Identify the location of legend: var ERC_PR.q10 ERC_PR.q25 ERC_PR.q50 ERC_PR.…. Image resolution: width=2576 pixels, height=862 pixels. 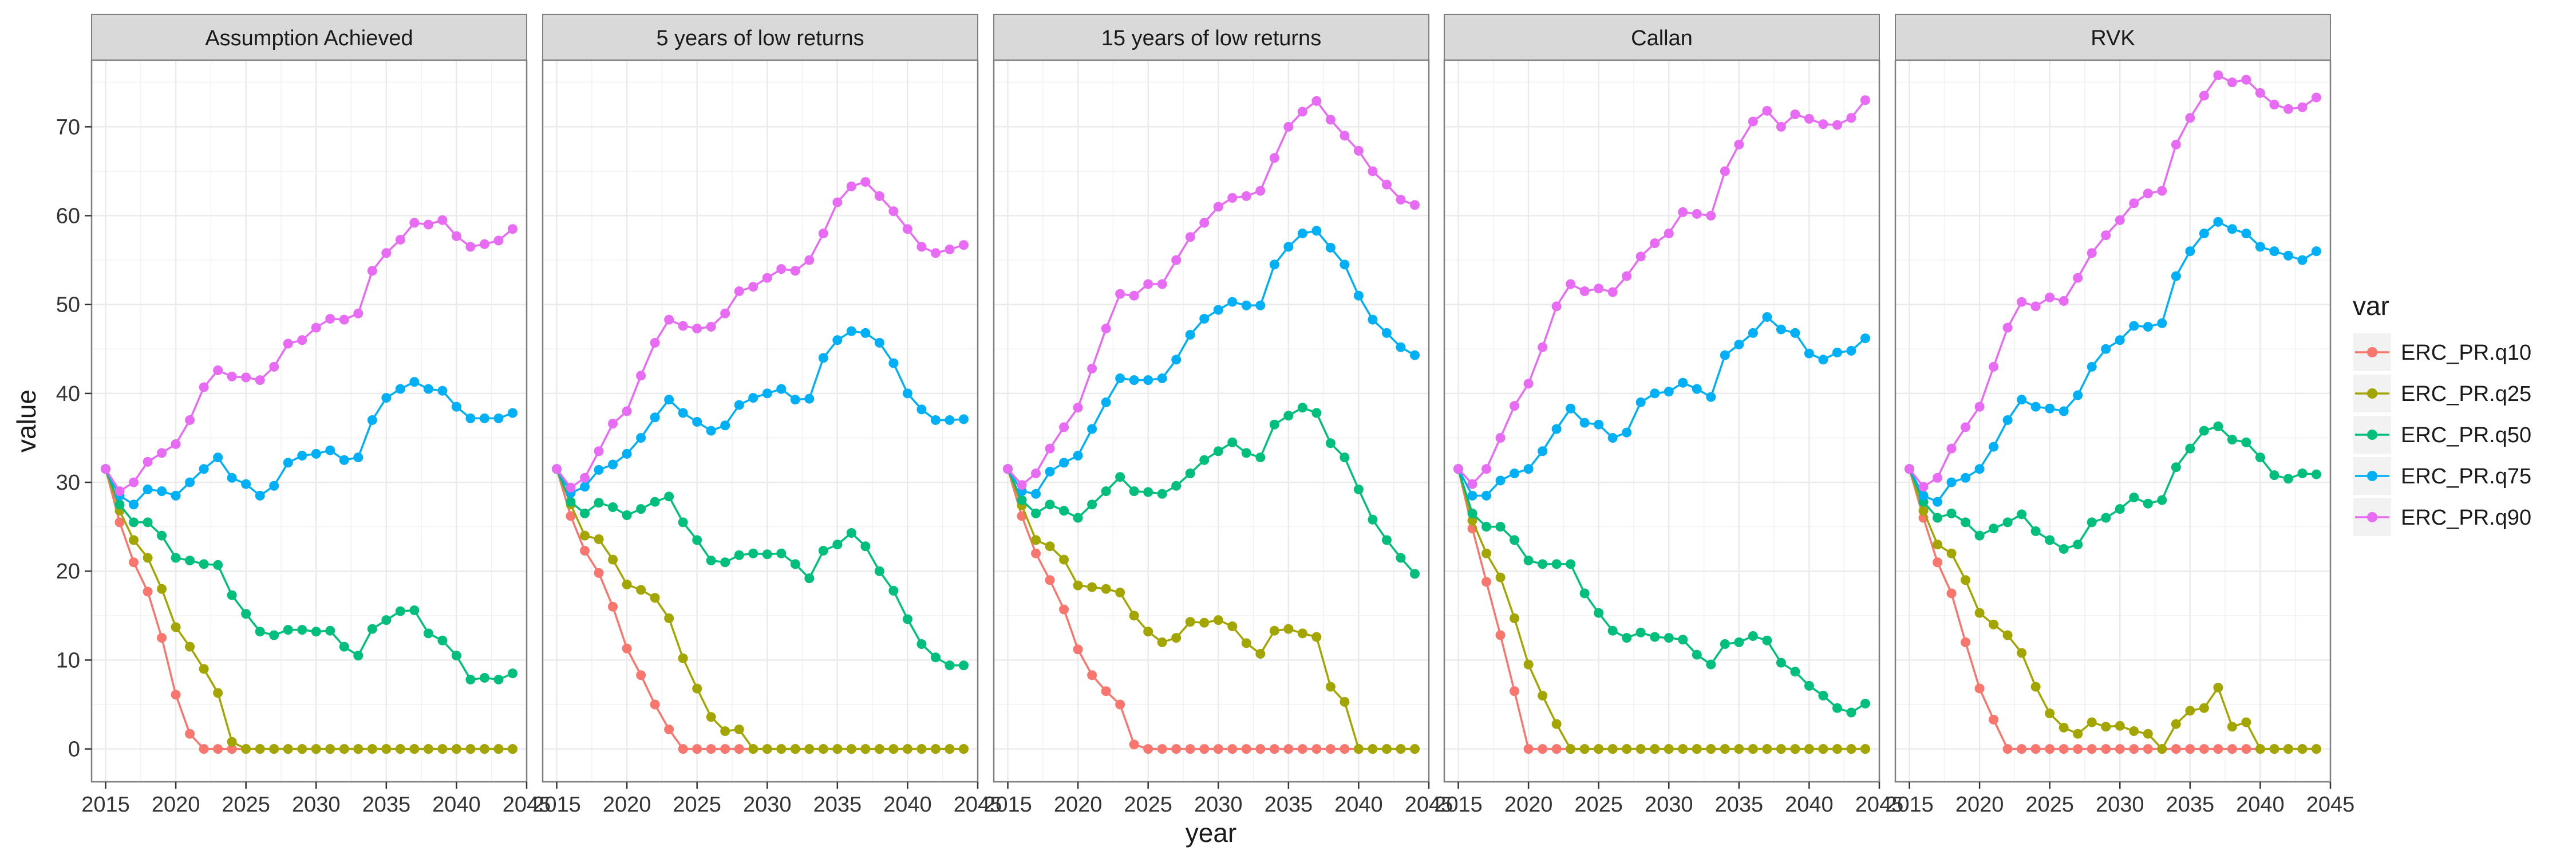
(2441, 414).